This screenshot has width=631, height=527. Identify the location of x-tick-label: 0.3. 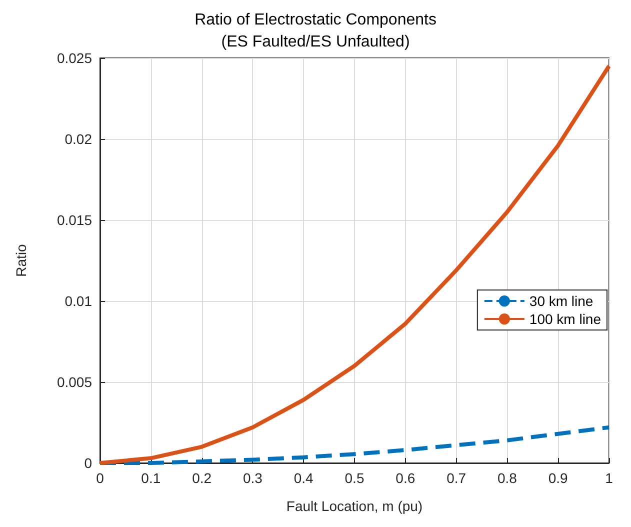
(252, 478).